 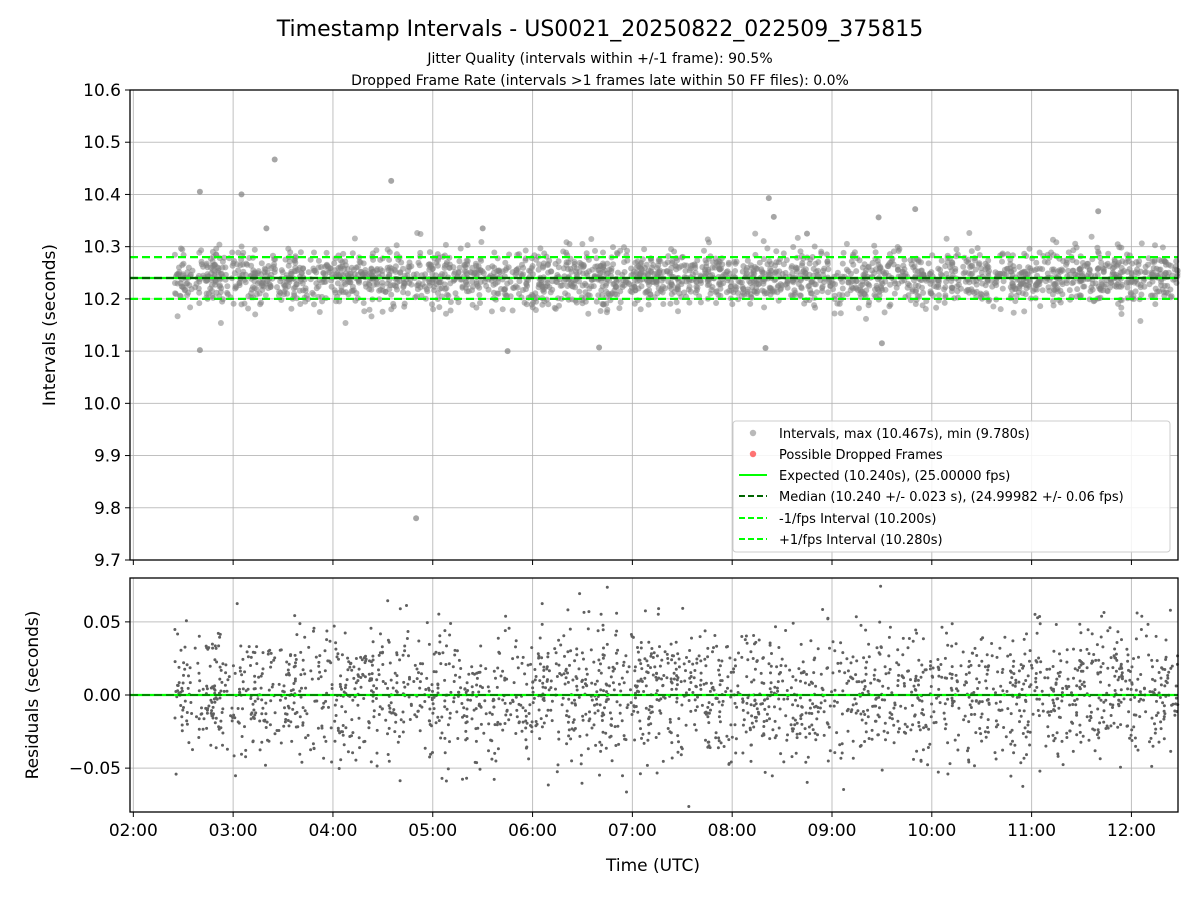 I want to click on x-tick-label: 07:00, so click(x=632, y=831).